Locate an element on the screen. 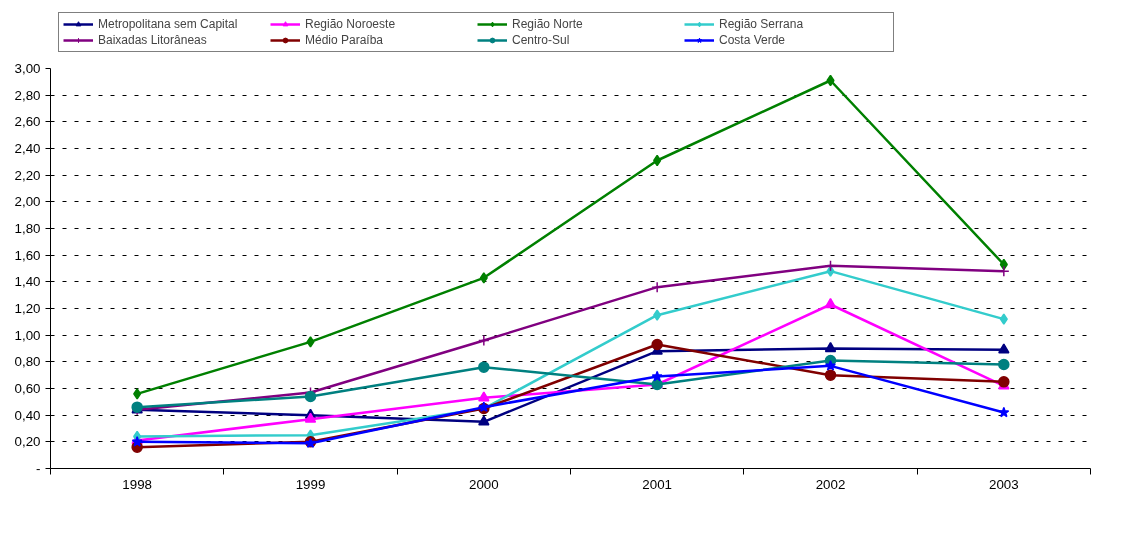 This screenshot has width=1135, height=541. y-tick-label: - is located at coordinates (38, 468).